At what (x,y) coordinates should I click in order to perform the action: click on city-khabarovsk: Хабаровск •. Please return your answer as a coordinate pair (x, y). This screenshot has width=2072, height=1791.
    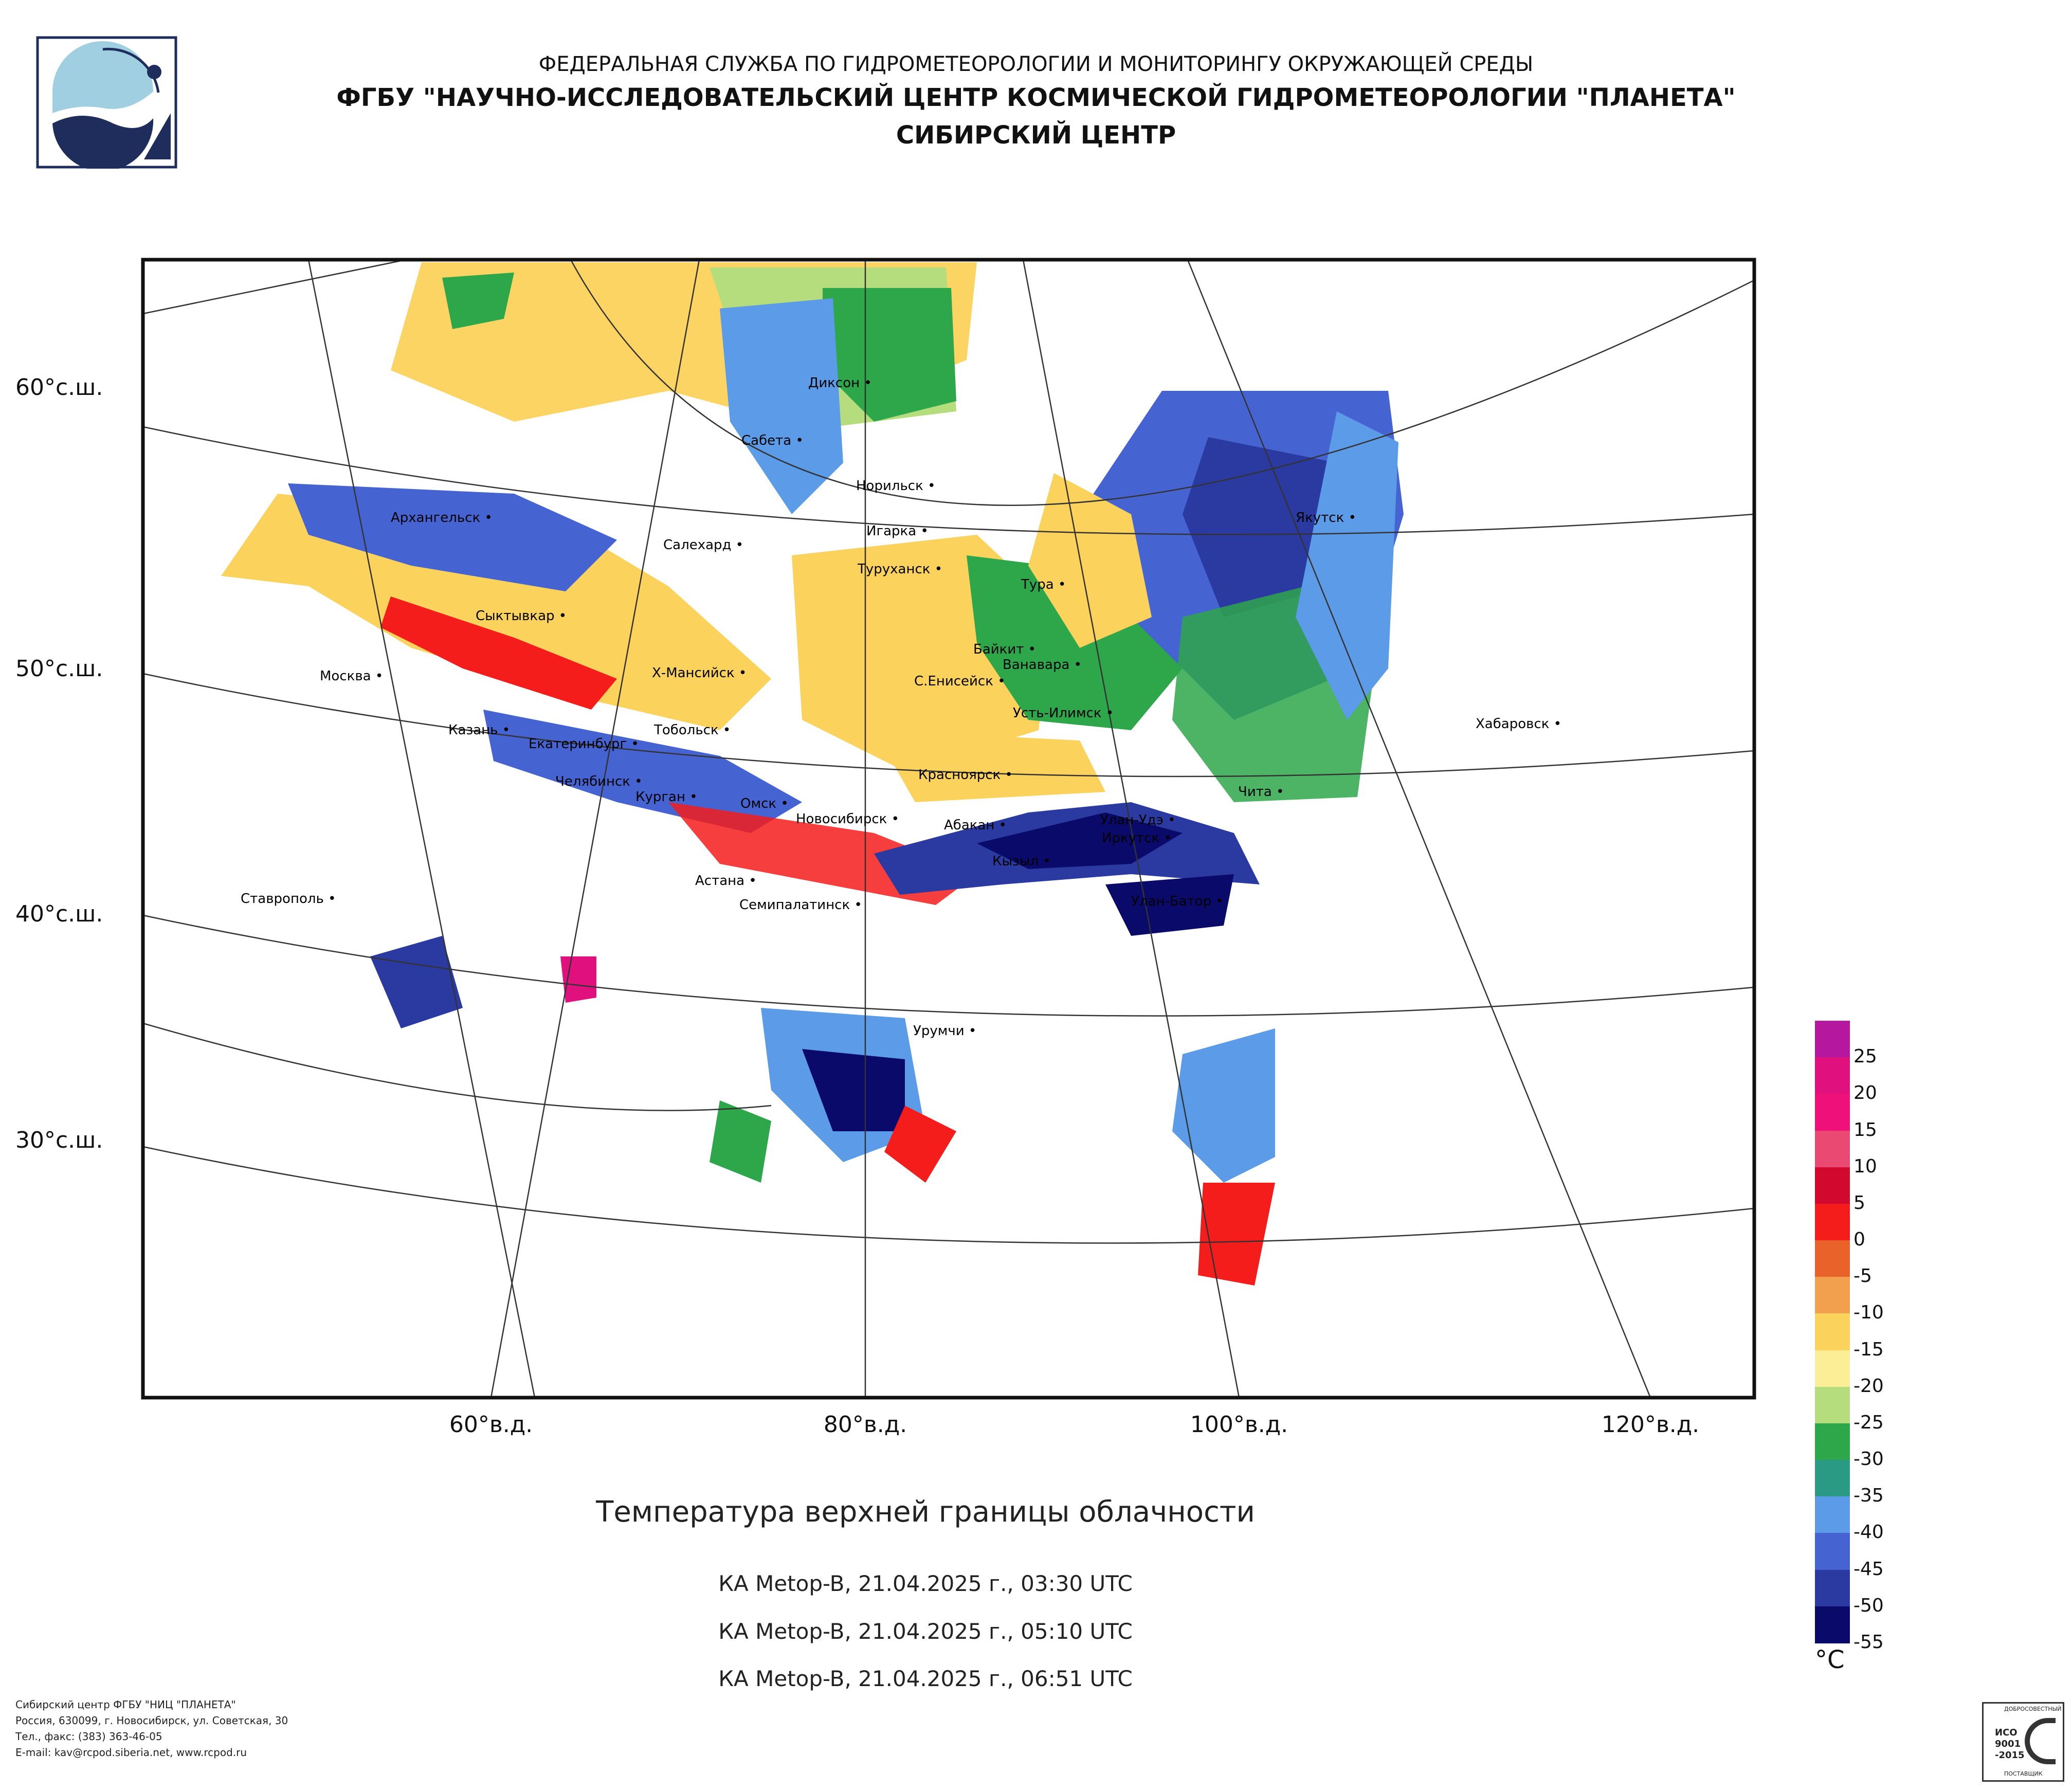
    Looking at the image, I should click on (1519, 724).